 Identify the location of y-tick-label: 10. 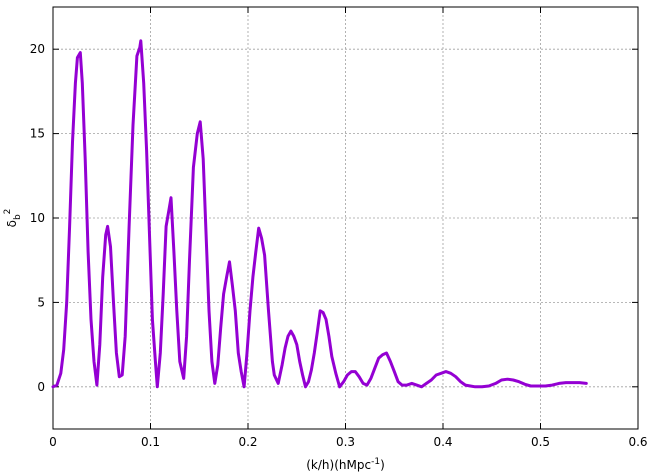
(37, 218).